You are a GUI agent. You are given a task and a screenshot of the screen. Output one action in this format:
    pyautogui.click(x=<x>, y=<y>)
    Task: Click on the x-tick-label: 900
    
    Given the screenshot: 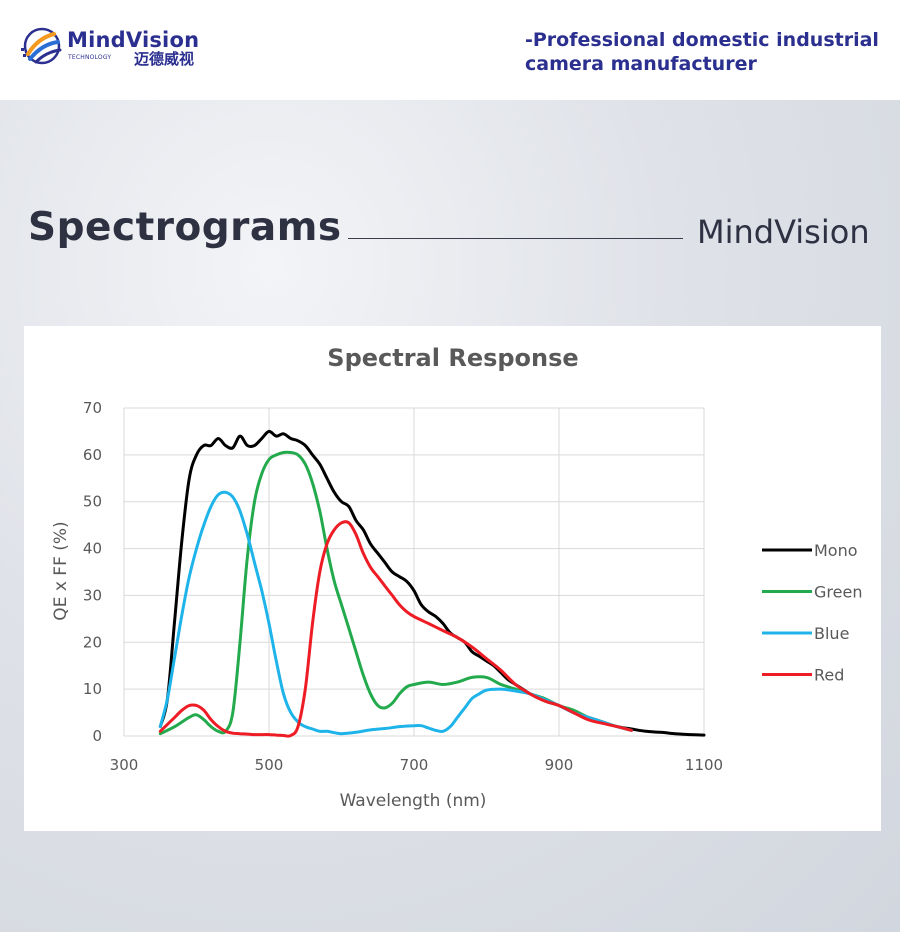 What is the action you would take?
    pyautogui.click(x=559, y=765)
    